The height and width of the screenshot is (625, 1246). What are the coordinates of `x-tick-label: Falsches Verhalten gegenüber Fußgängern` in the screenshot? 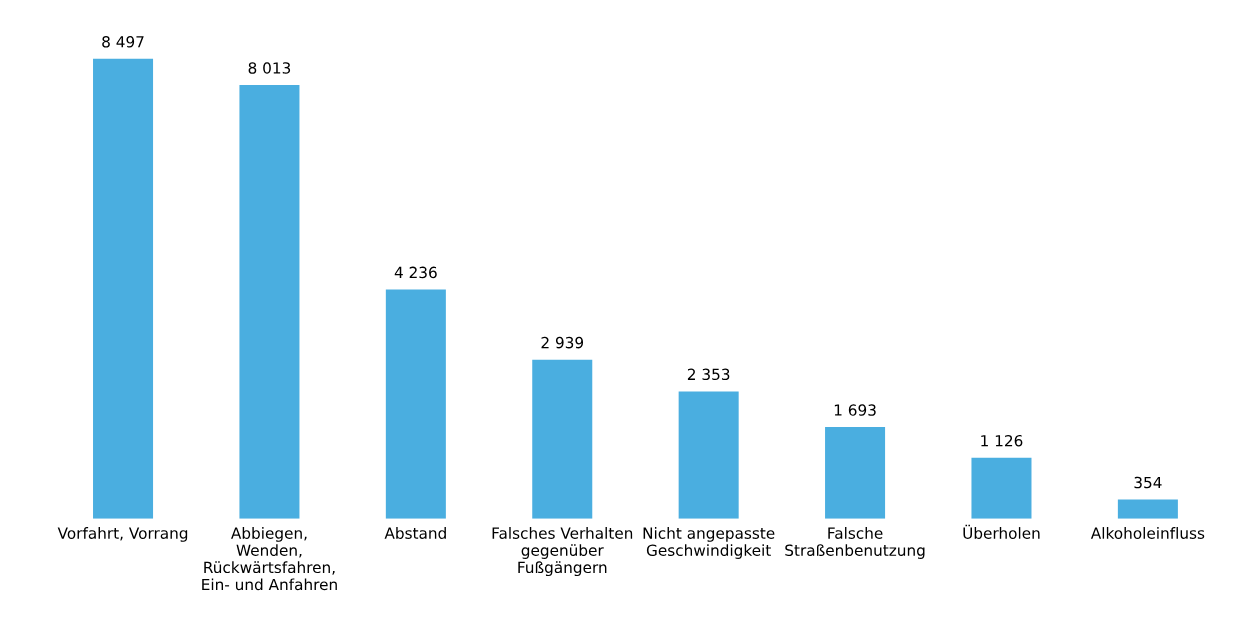 It's located at (562, 552).